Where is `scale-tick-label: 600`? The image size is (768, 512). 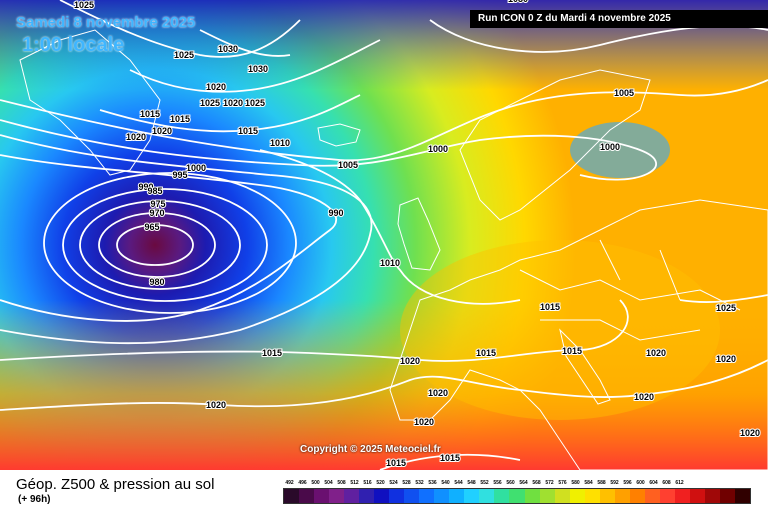 scale-tick-label: 600 is located at coordinates (640, 483).